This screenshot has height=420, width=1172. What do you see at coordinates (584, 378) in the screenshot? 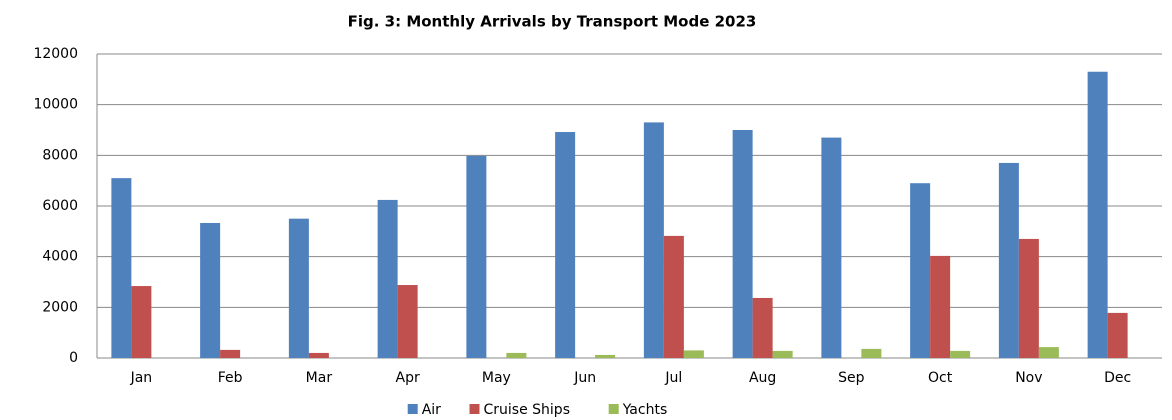
I see `x-tick-label: Jun` at bounding box center [584, 378].